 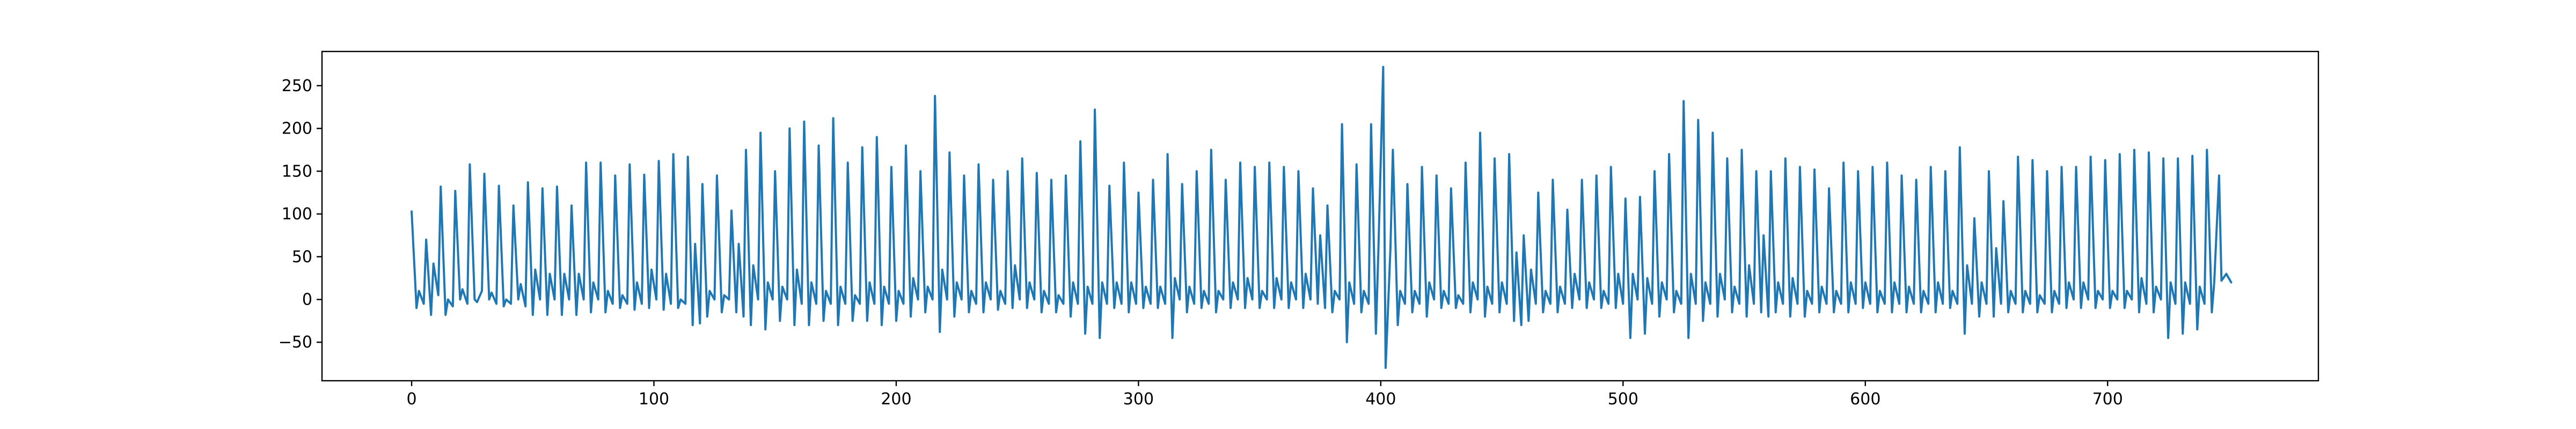 What do you see at coordinates (2107, 399) in the screenshot?
I see `x-tick-label: 700` at bounding box center [2107, 399].